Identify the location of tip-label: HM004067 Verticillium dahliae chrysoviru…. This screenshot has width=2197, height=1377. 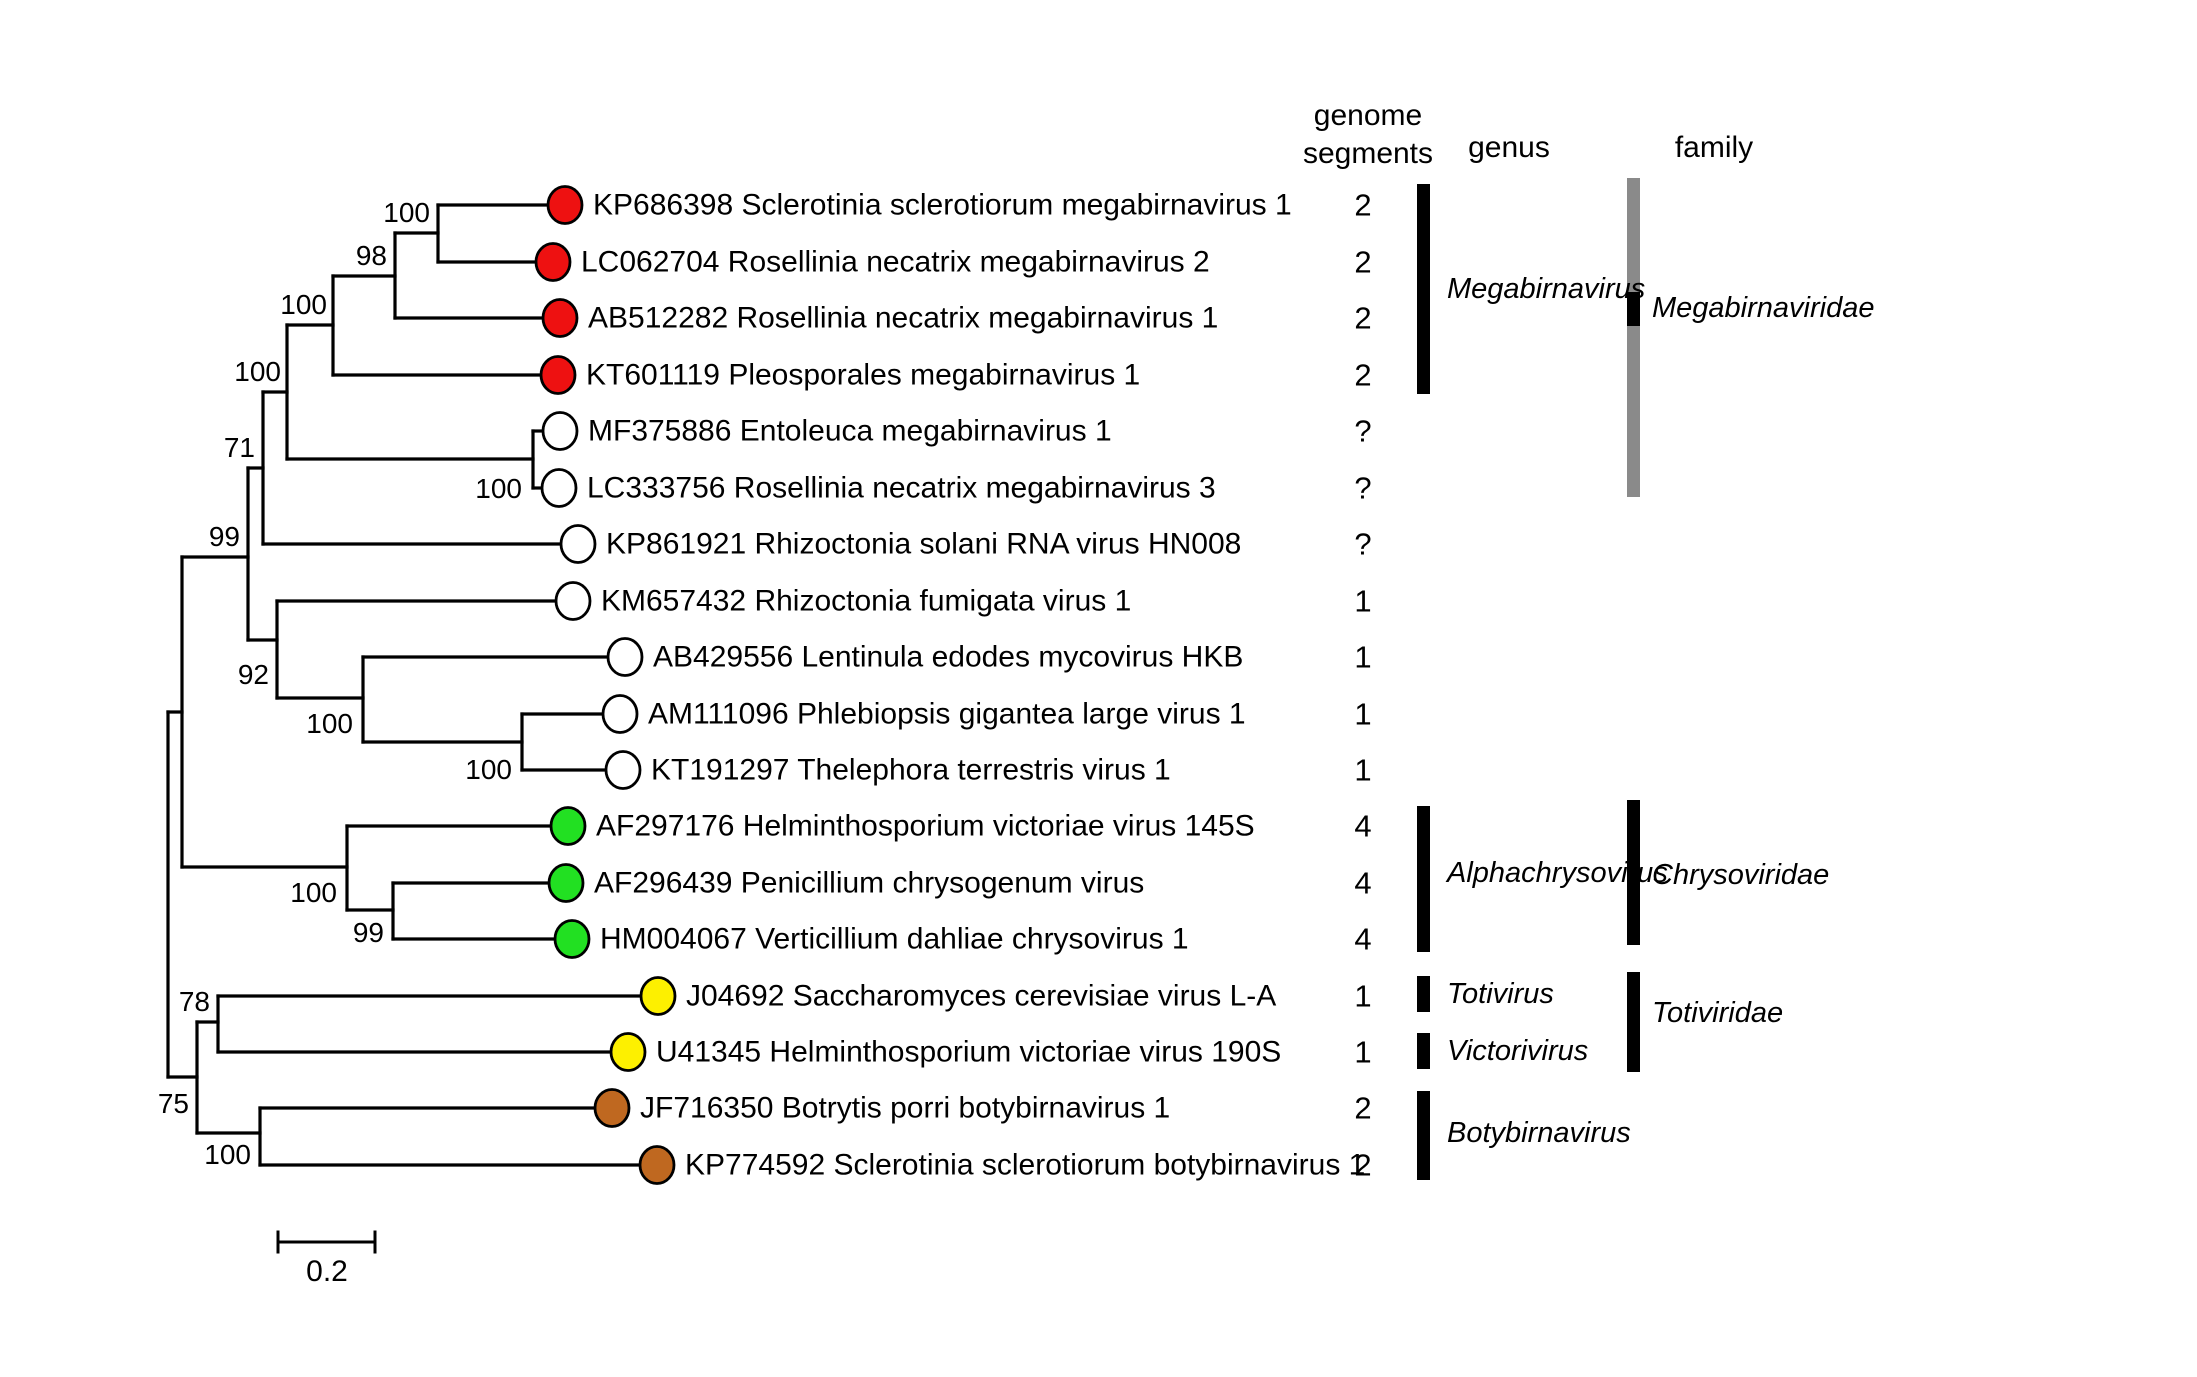
(894, 939).